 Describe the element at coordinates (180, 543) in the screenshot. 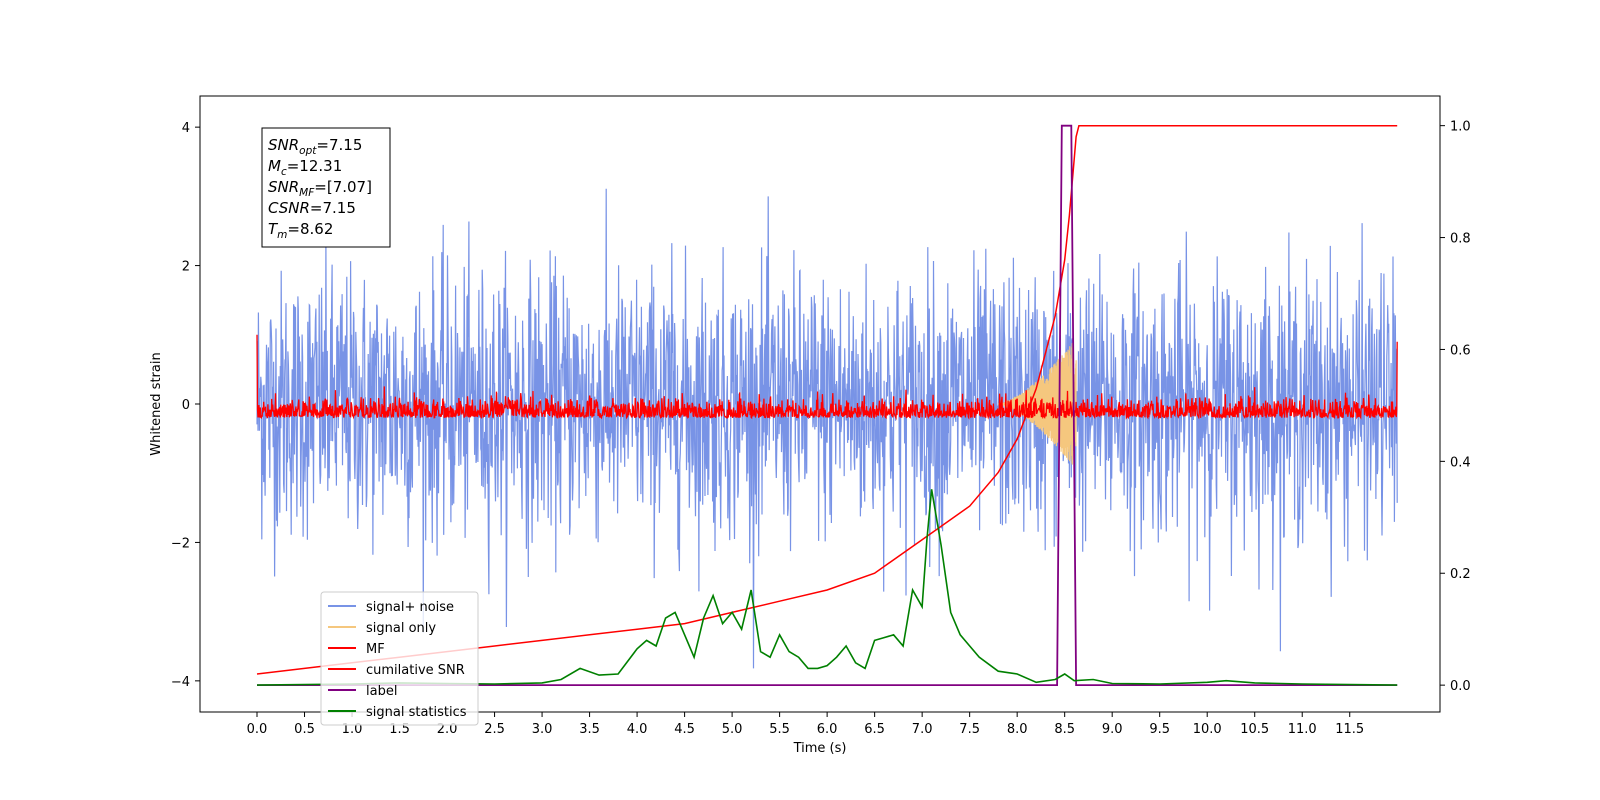

I see `y-tick-label: −2` at that location.